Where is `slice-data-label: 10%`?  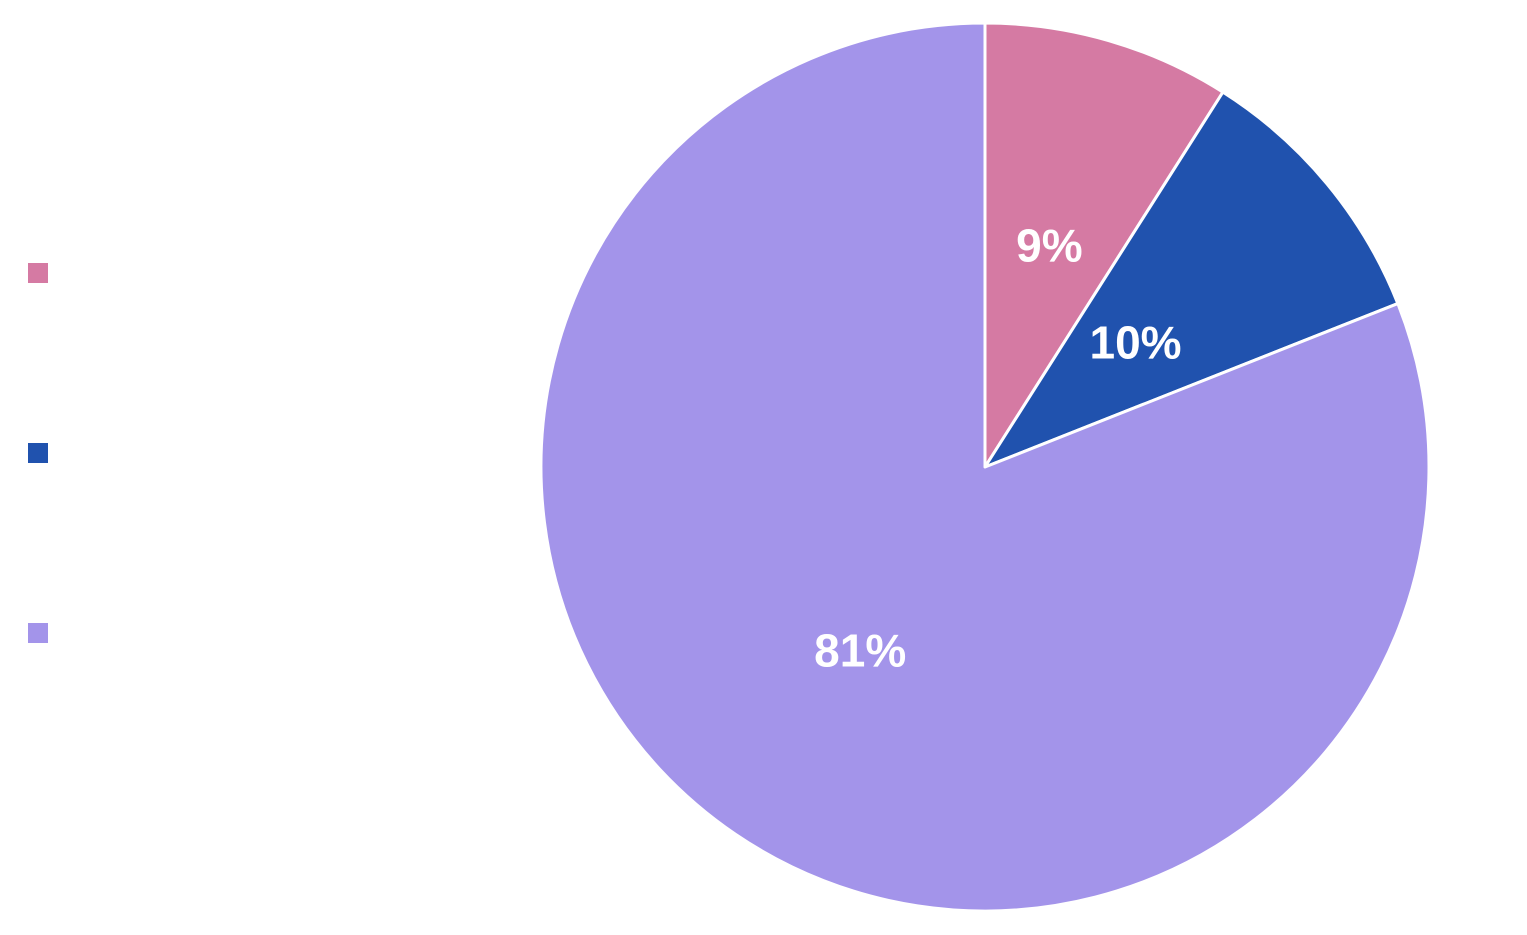 slice-data-label: 10% is located at coordinates (1135, 342).